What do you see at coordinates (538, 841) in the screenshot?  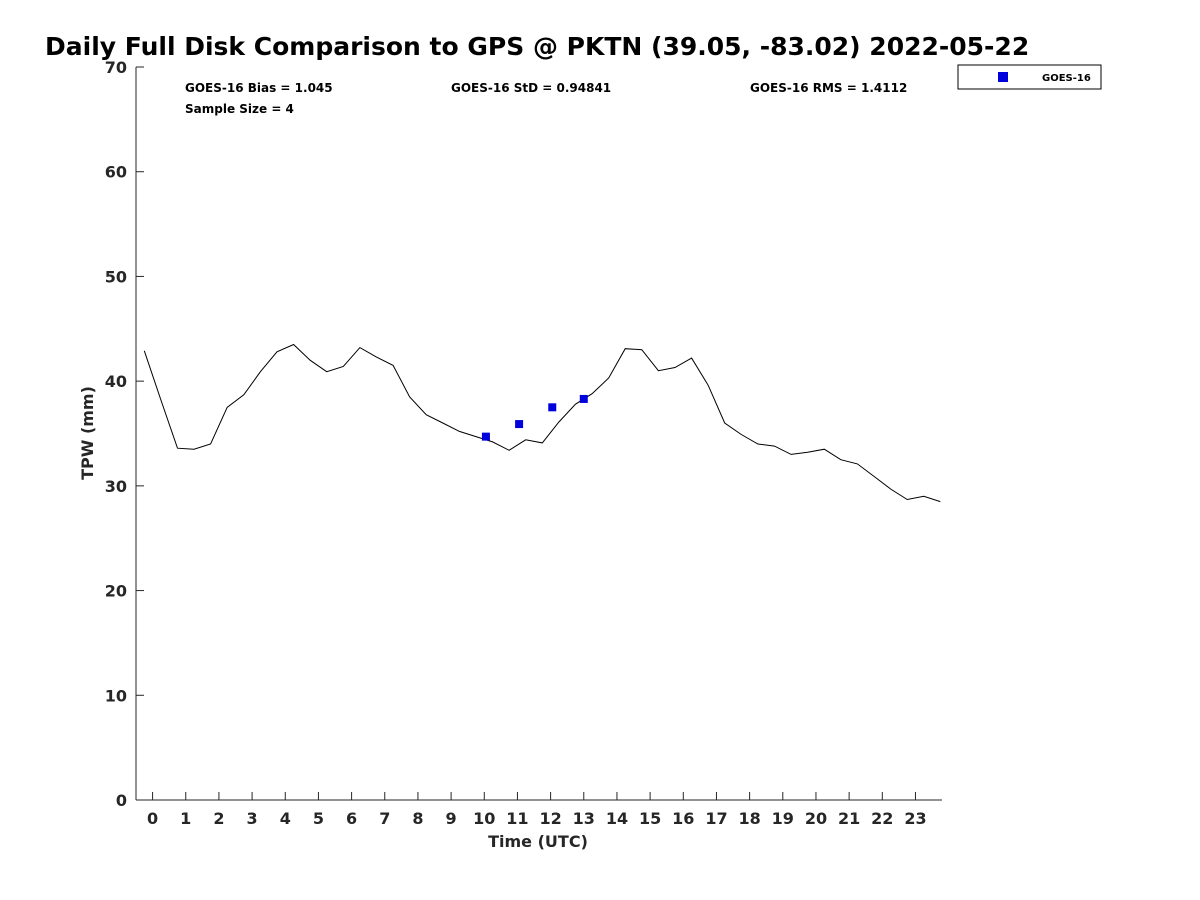 I see `x-axis-label: Time (UTC)` at bounding box center [538, 841].